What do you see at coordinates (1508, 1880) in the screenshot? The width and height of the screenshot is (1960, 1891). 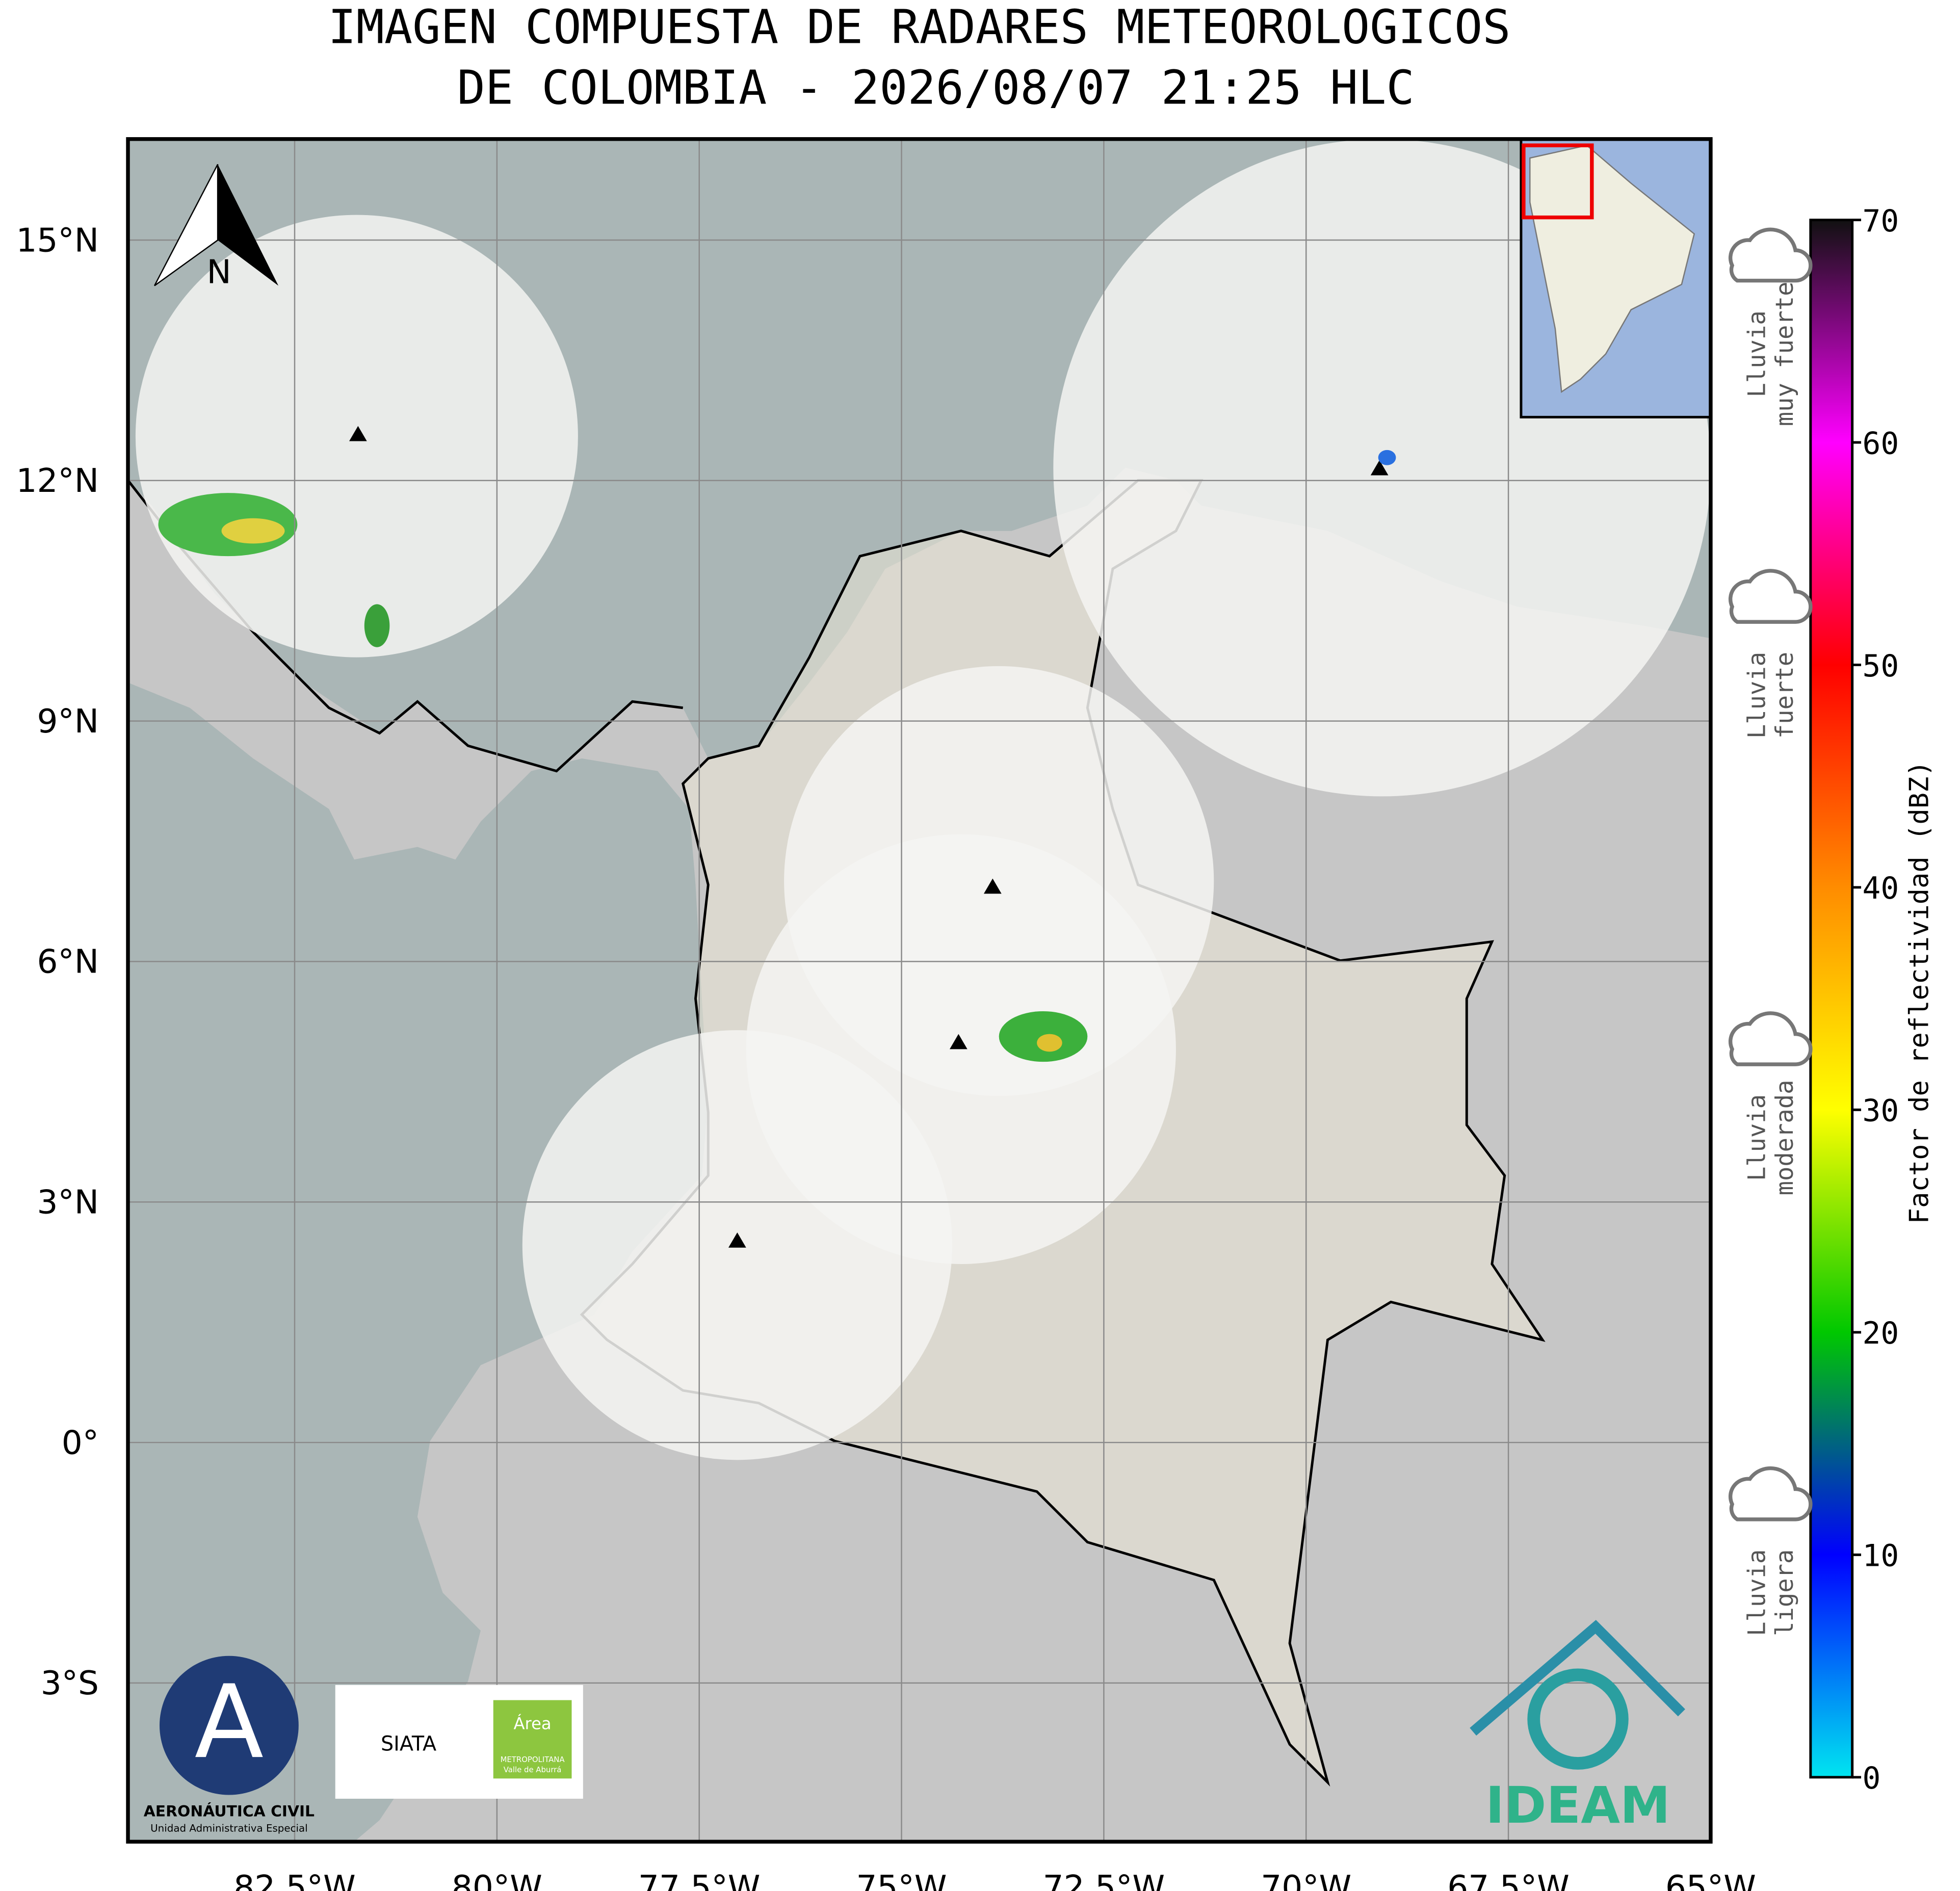 I see `lon-tick-label: 67.5°W` at bounding box center [1508, 1880].